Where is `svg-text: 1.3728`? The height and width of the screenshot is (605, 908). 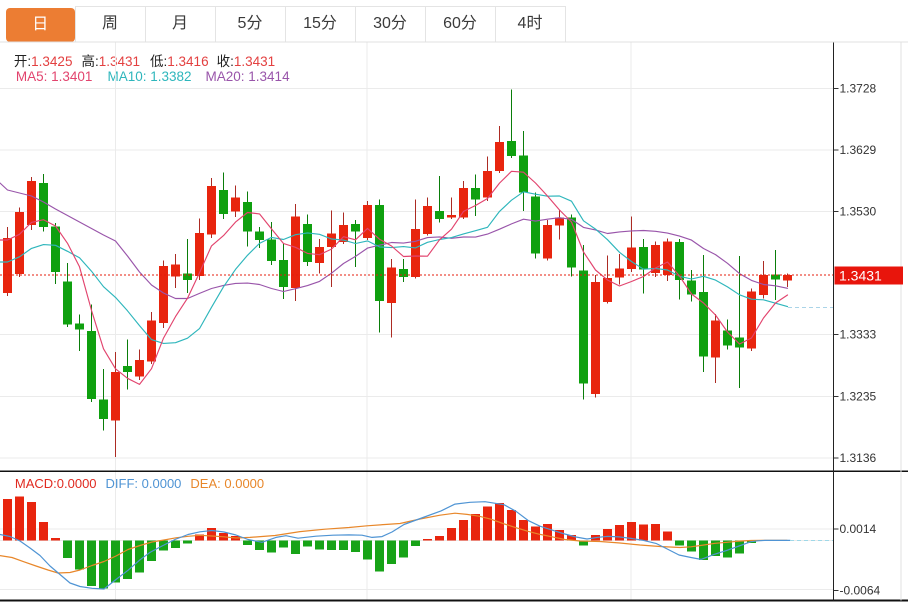 svg-text: 1.3728 is located at coordinates (858, 88).